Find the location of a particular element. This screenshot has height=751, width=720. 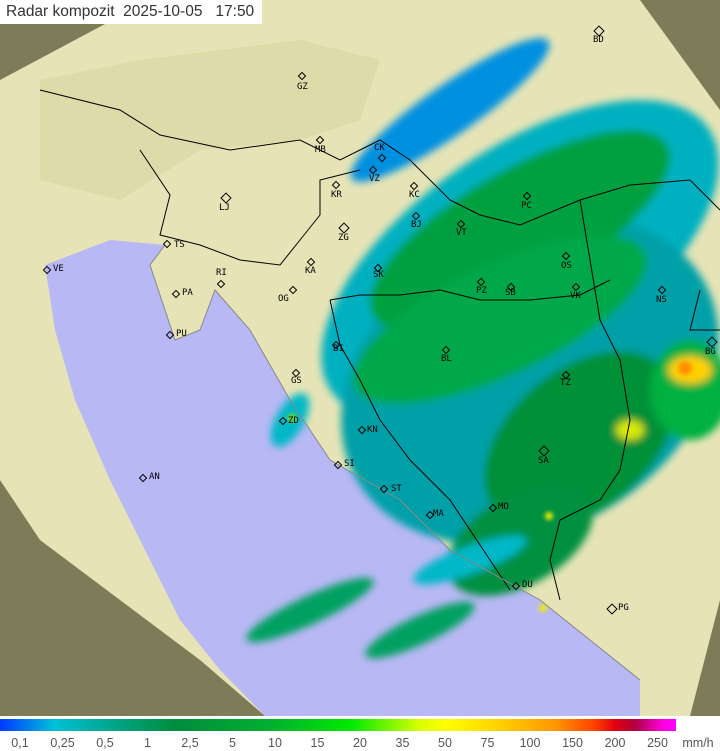

city-label: ZD is located at coordinates (293, 421).